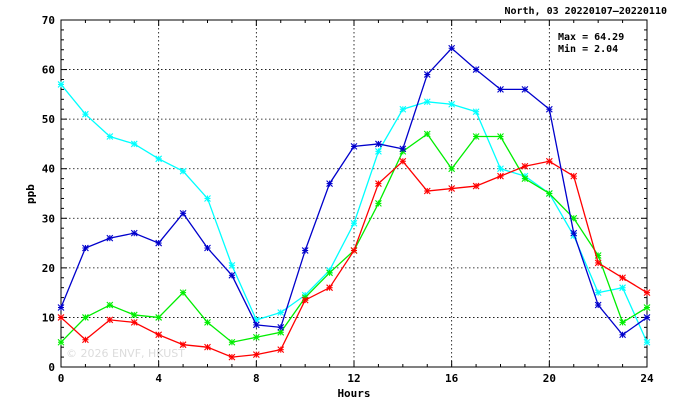  What do you see at coordinates (588, 49) in the screenshot?
I see `min-stat: Min = 2.04` at bounding box center [588, 49].